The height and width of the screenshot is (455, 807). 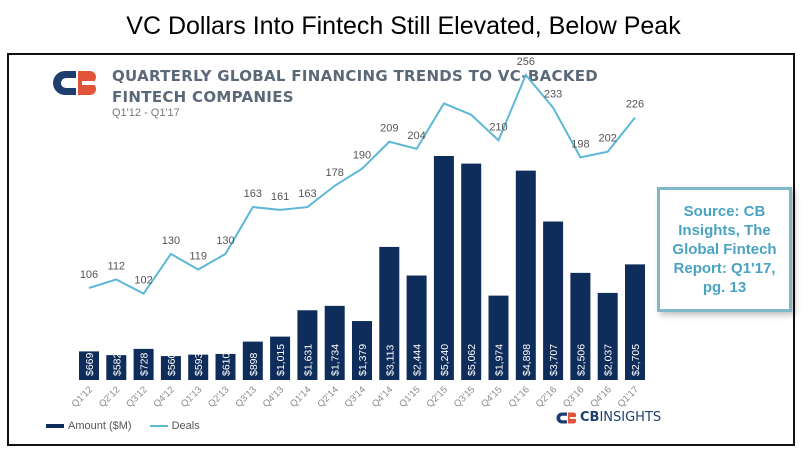 I want to click on legend-item-deals: Deals, so click(x=174, y=426).